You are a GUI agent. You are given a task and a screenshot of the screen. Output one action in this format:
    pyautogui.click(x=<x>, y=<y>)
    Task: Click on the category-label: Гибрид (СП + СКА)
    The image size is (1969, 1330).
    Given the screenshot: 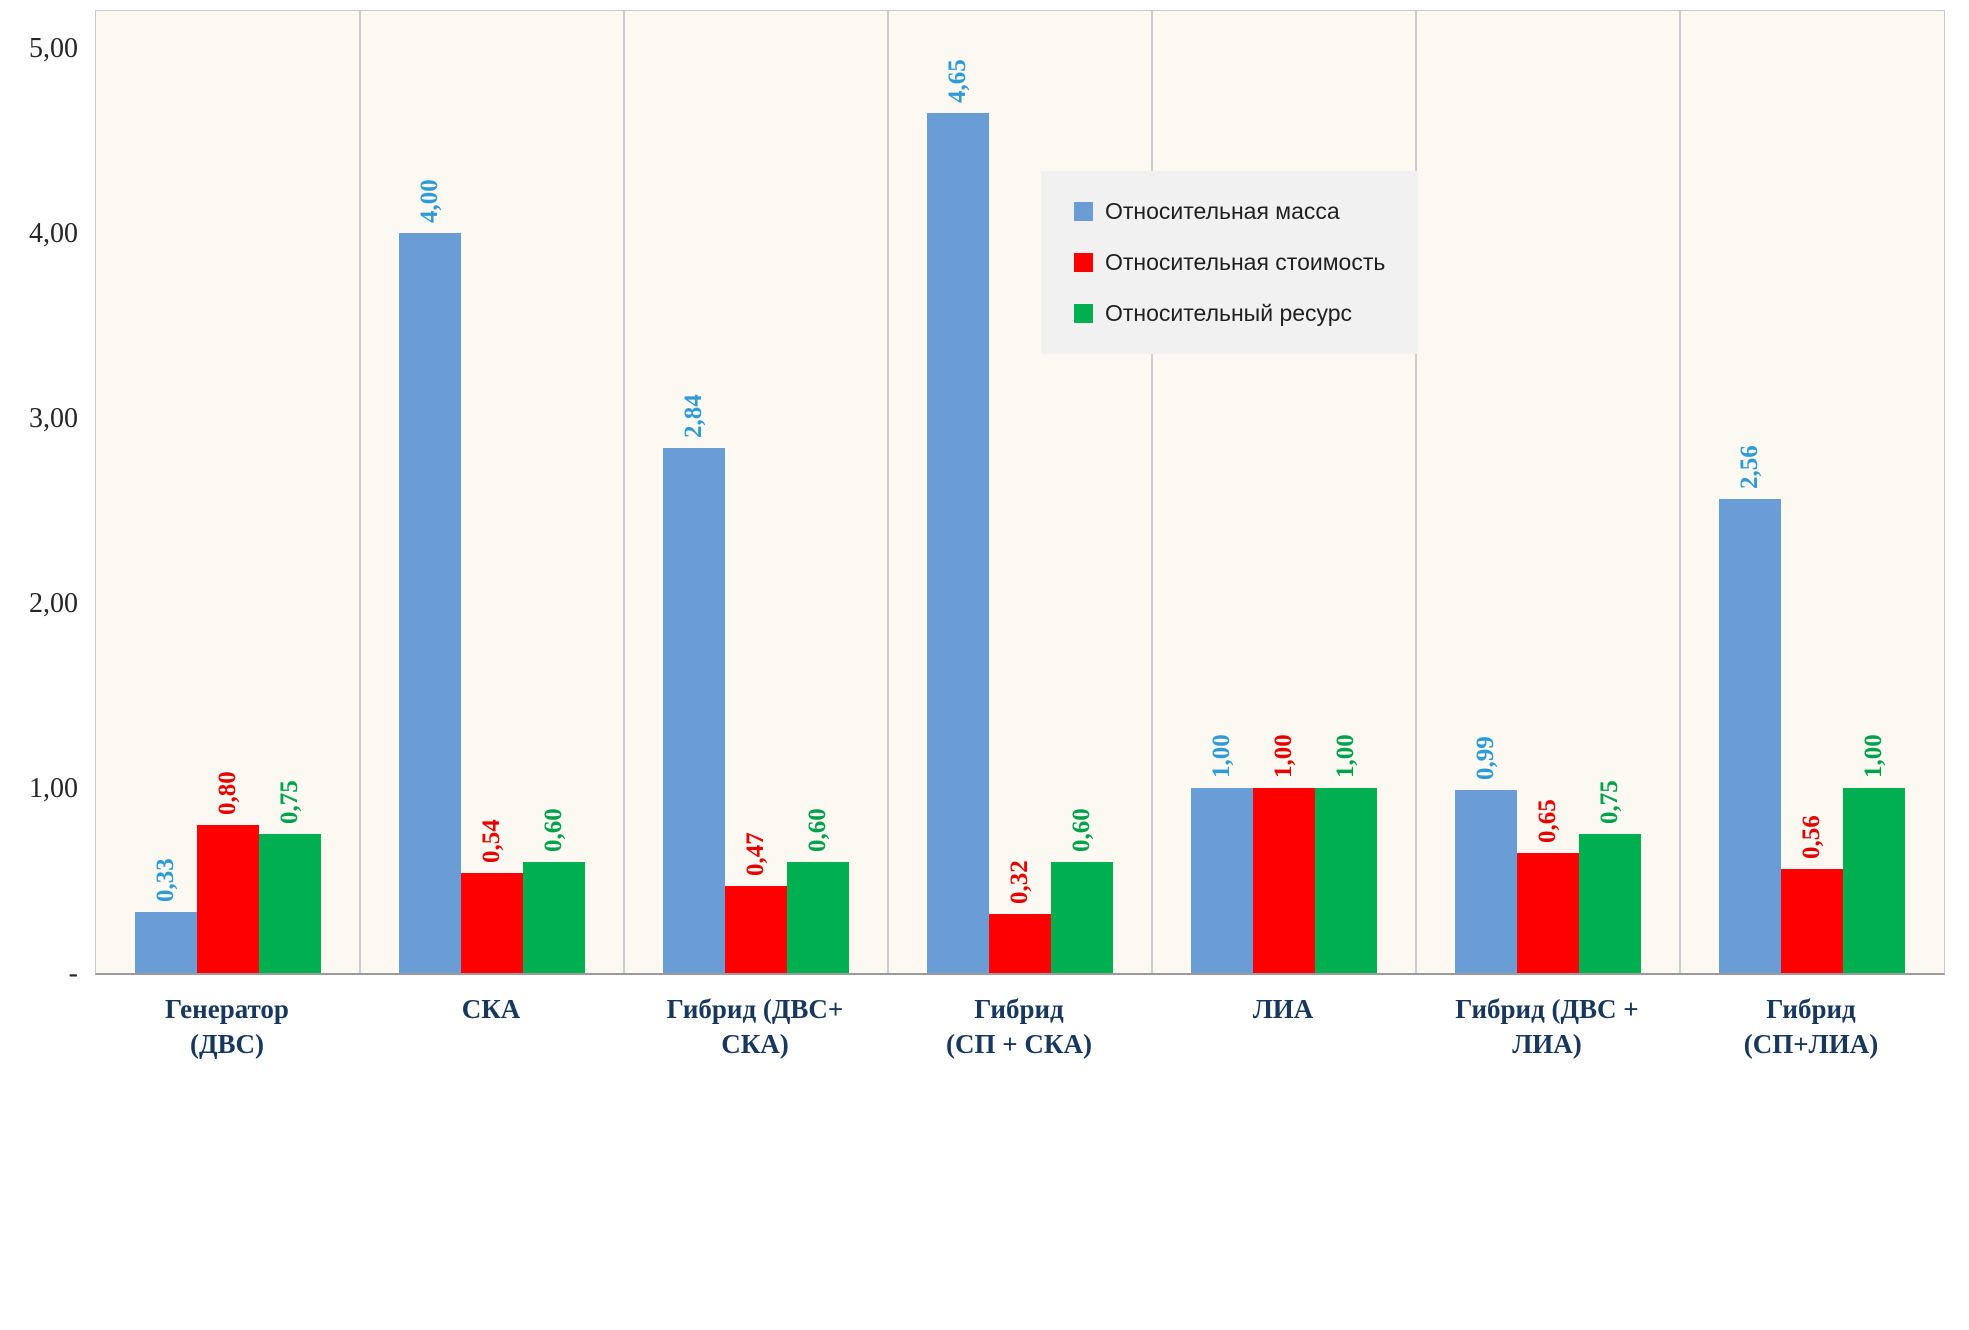 What is the action you would take?
    pyautogui.click(x=1019, y=1027)
    